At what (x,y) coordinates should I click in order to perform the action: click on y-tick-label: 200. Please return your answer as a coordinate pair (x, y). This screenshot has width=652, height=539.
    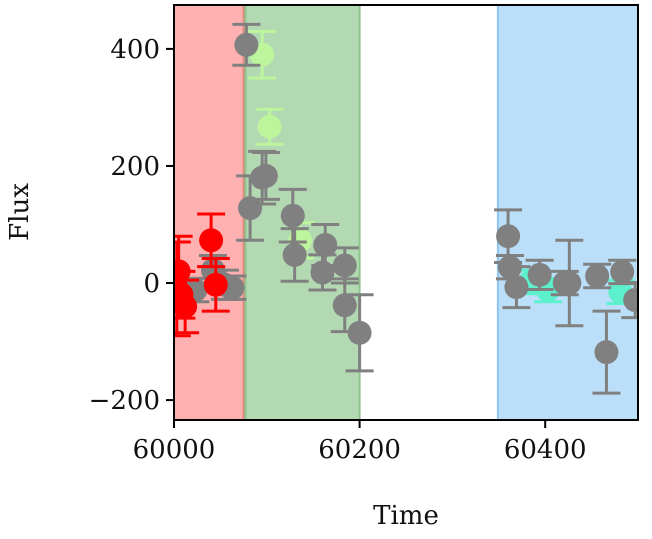
    Looking at the image, I should click on (135, 167).